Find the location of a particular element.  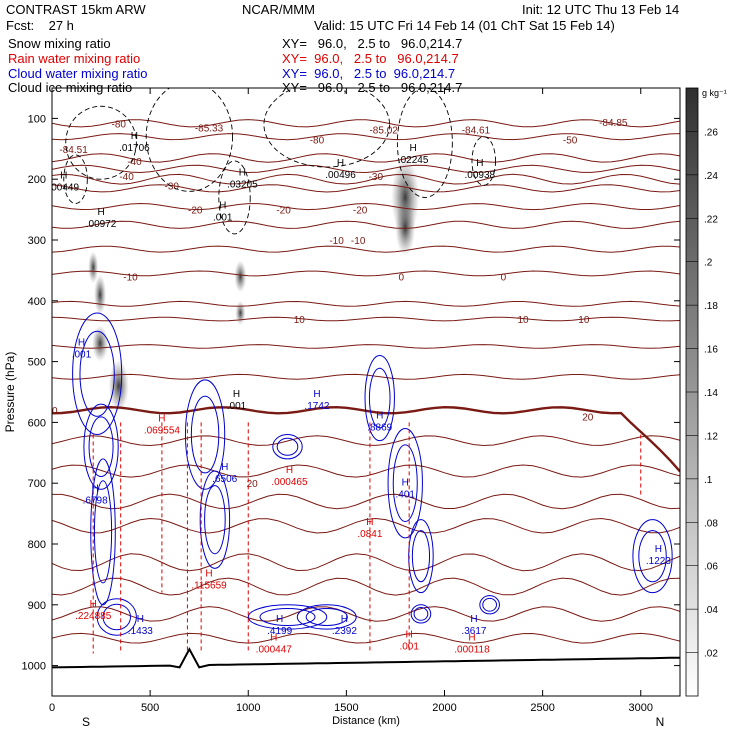

isotherm-label: -40 is located at coordinates (134, 162).